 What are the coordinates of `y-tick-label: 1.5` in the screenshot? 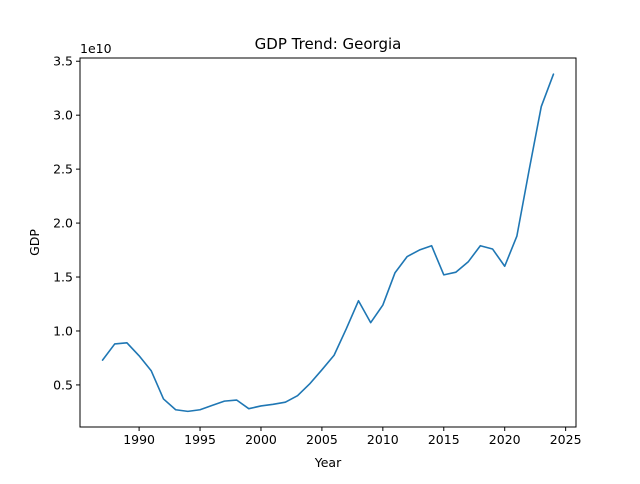 It's located at (63, 277).